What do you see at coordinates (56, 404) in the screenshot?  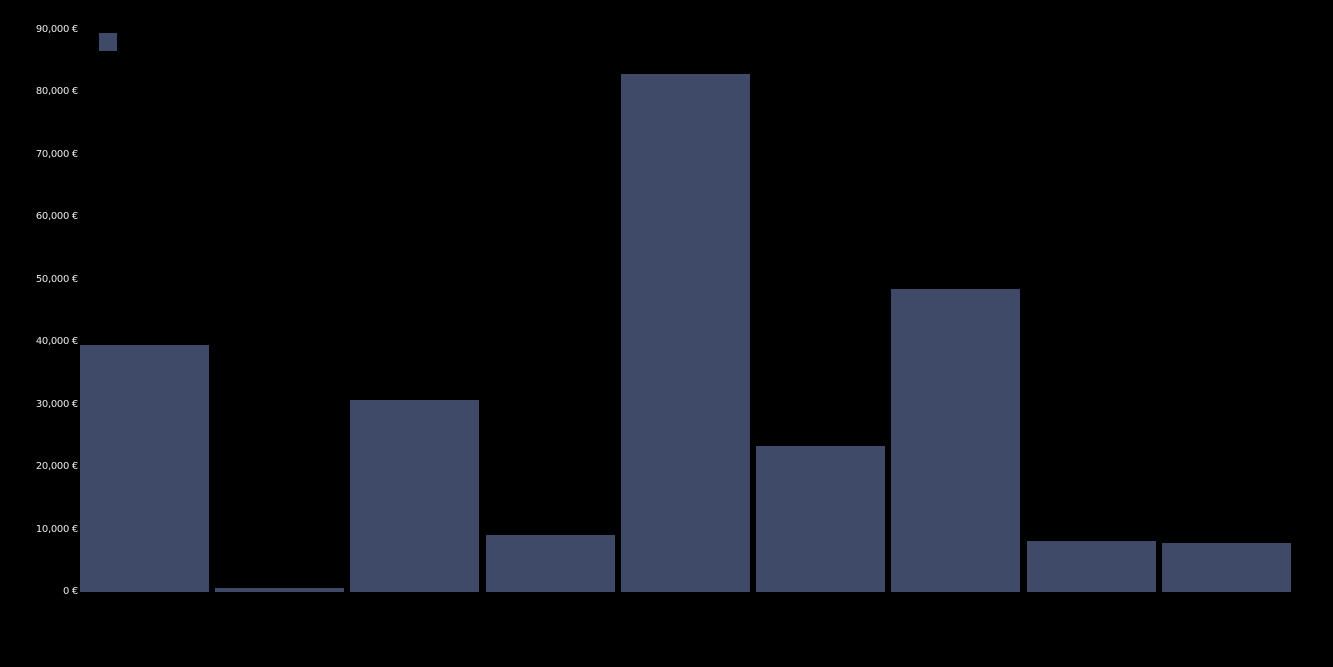 I see `y-axis-tick-label: 30,000 €` at bounding box center [56, 404].